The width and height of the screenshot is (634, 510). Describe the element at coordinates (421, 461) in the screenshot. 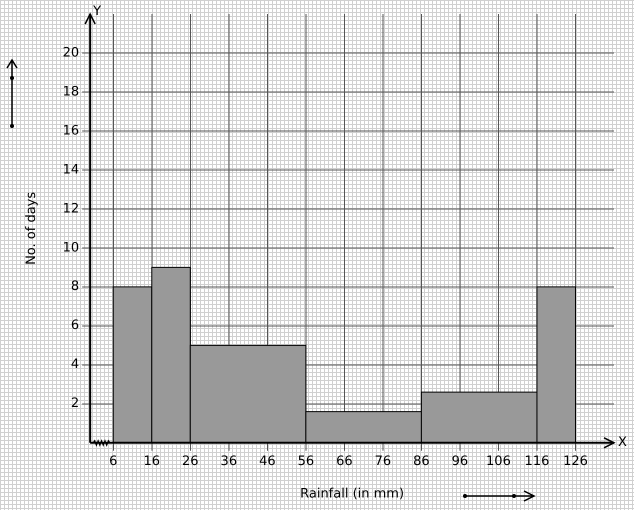

I see `x-tick-label: 86` at that location.